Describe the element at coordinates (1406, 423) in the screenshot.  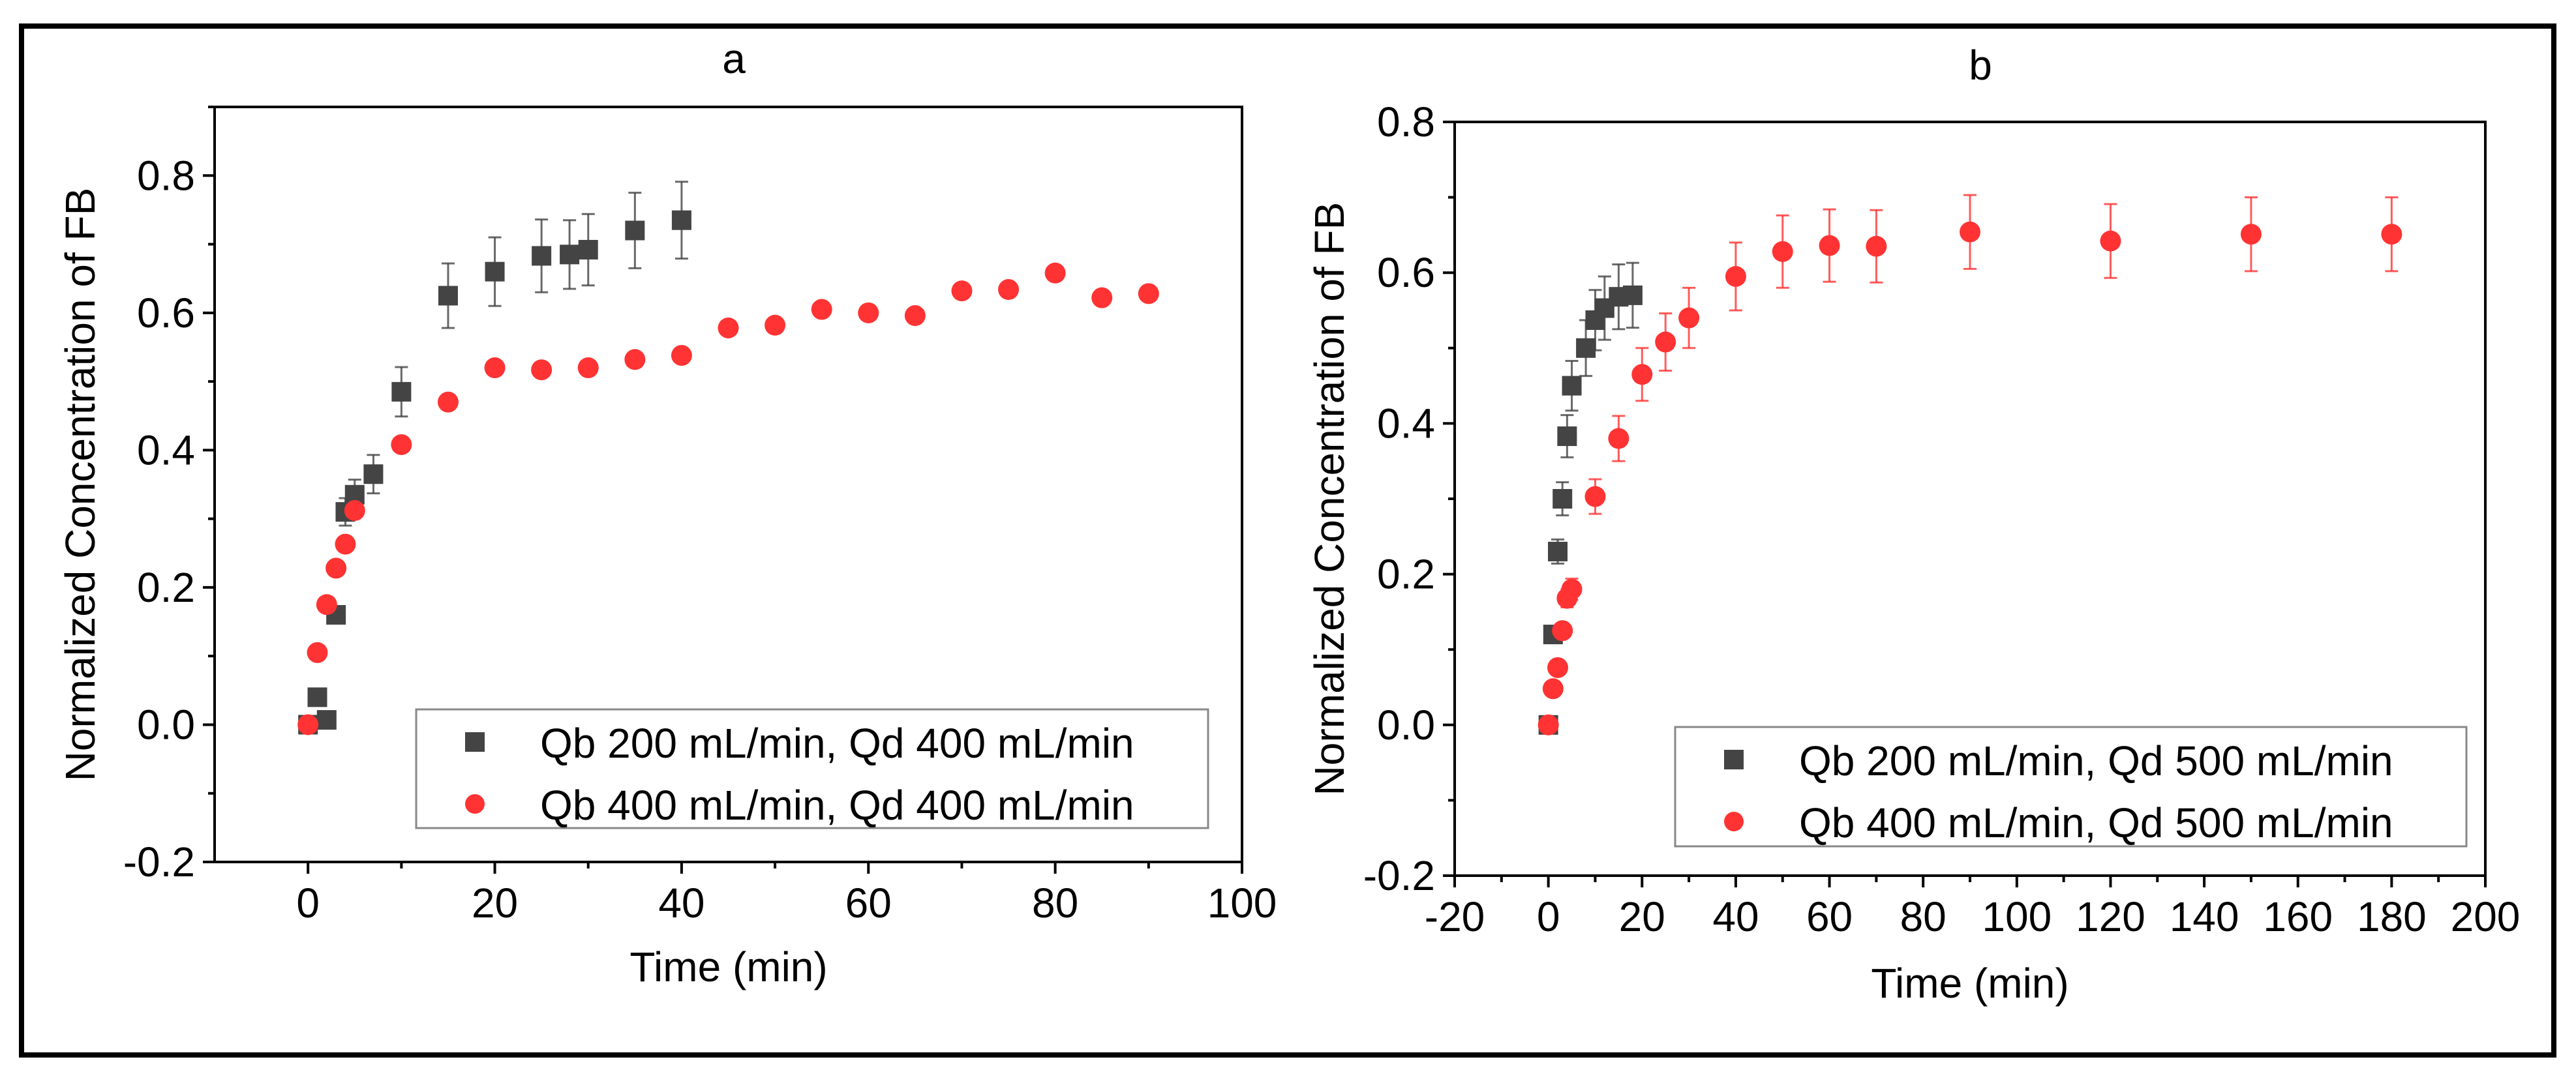
I see `y-tick-label: 0.4` at that location.